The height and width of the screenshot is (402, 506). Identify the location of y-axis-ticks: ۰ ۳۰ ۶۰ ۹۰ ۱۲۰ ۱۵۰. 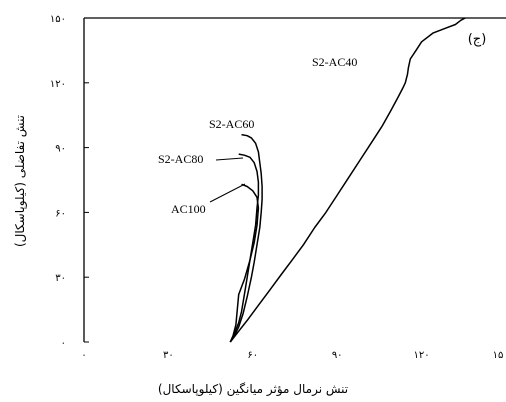
(69, 181).